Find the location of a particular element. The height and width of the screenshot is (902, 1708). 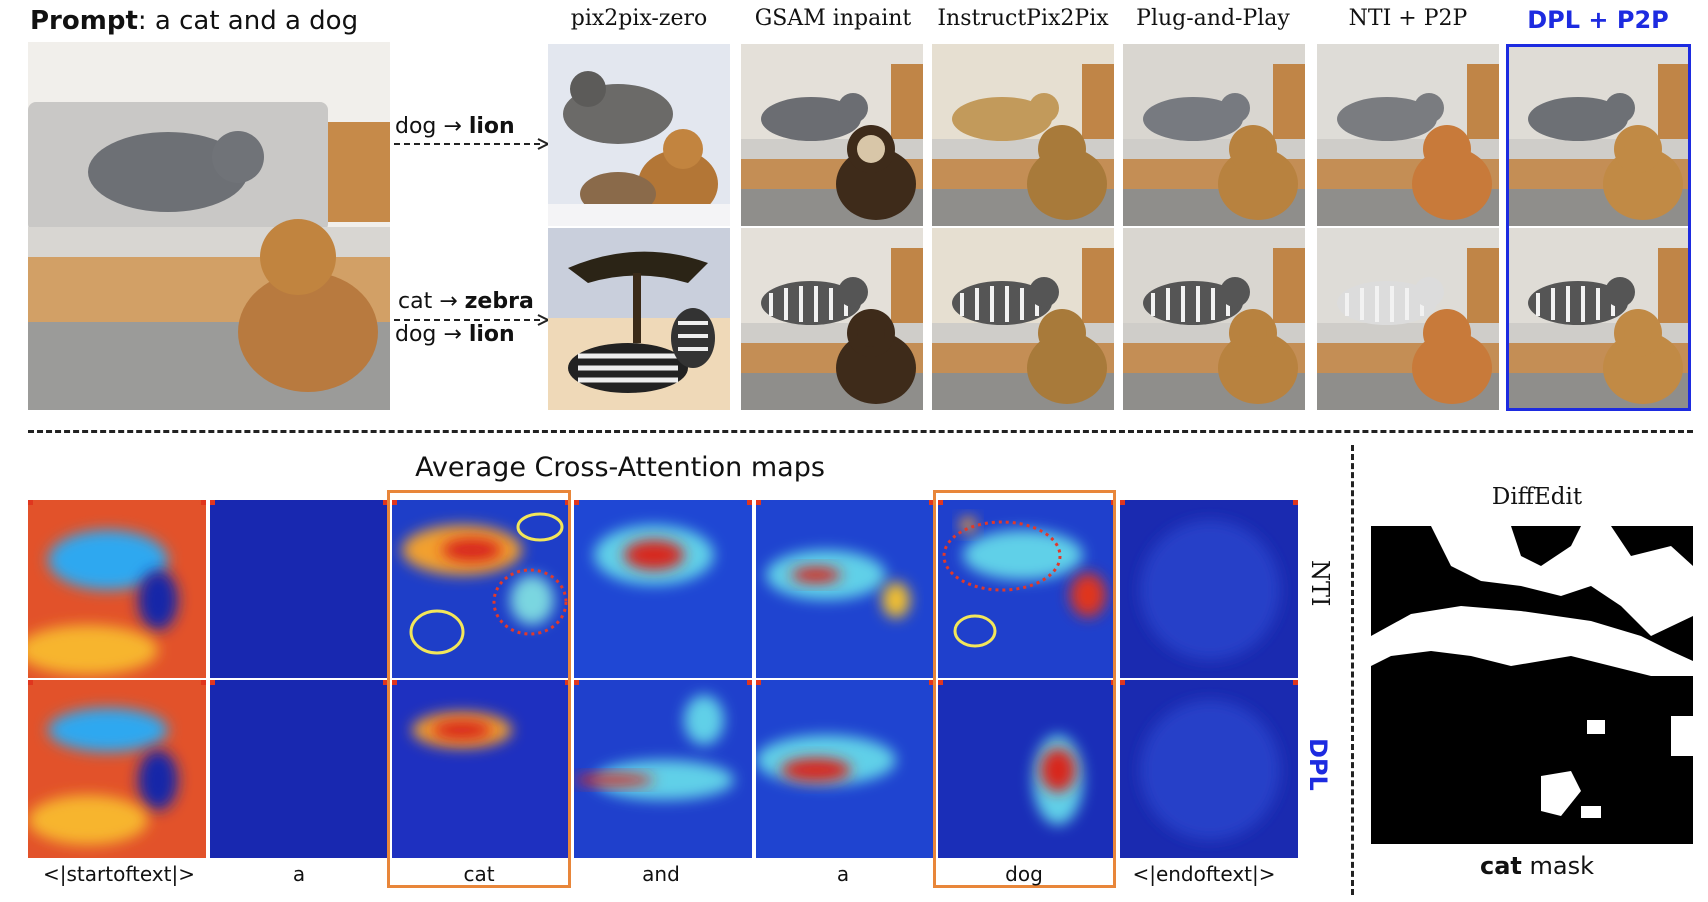

row-label-dpl: DPL is located at coordinates (1318, 764).